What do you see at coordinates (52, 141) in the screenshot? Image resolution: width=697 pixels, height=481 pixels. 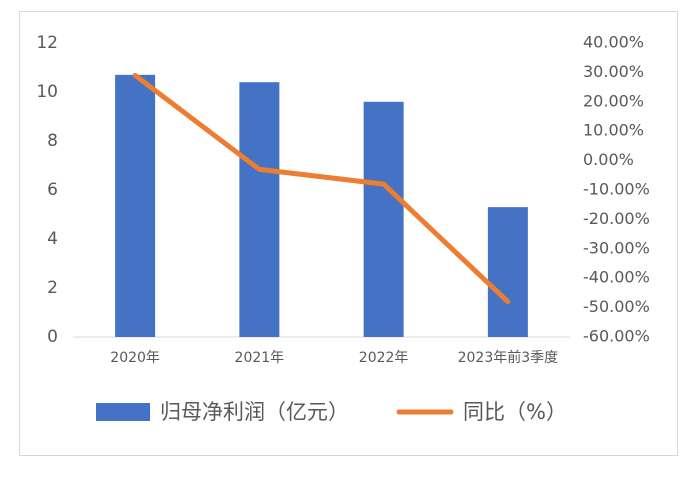 I see `y-tick-label: 8` at bounding box center [52, 141].